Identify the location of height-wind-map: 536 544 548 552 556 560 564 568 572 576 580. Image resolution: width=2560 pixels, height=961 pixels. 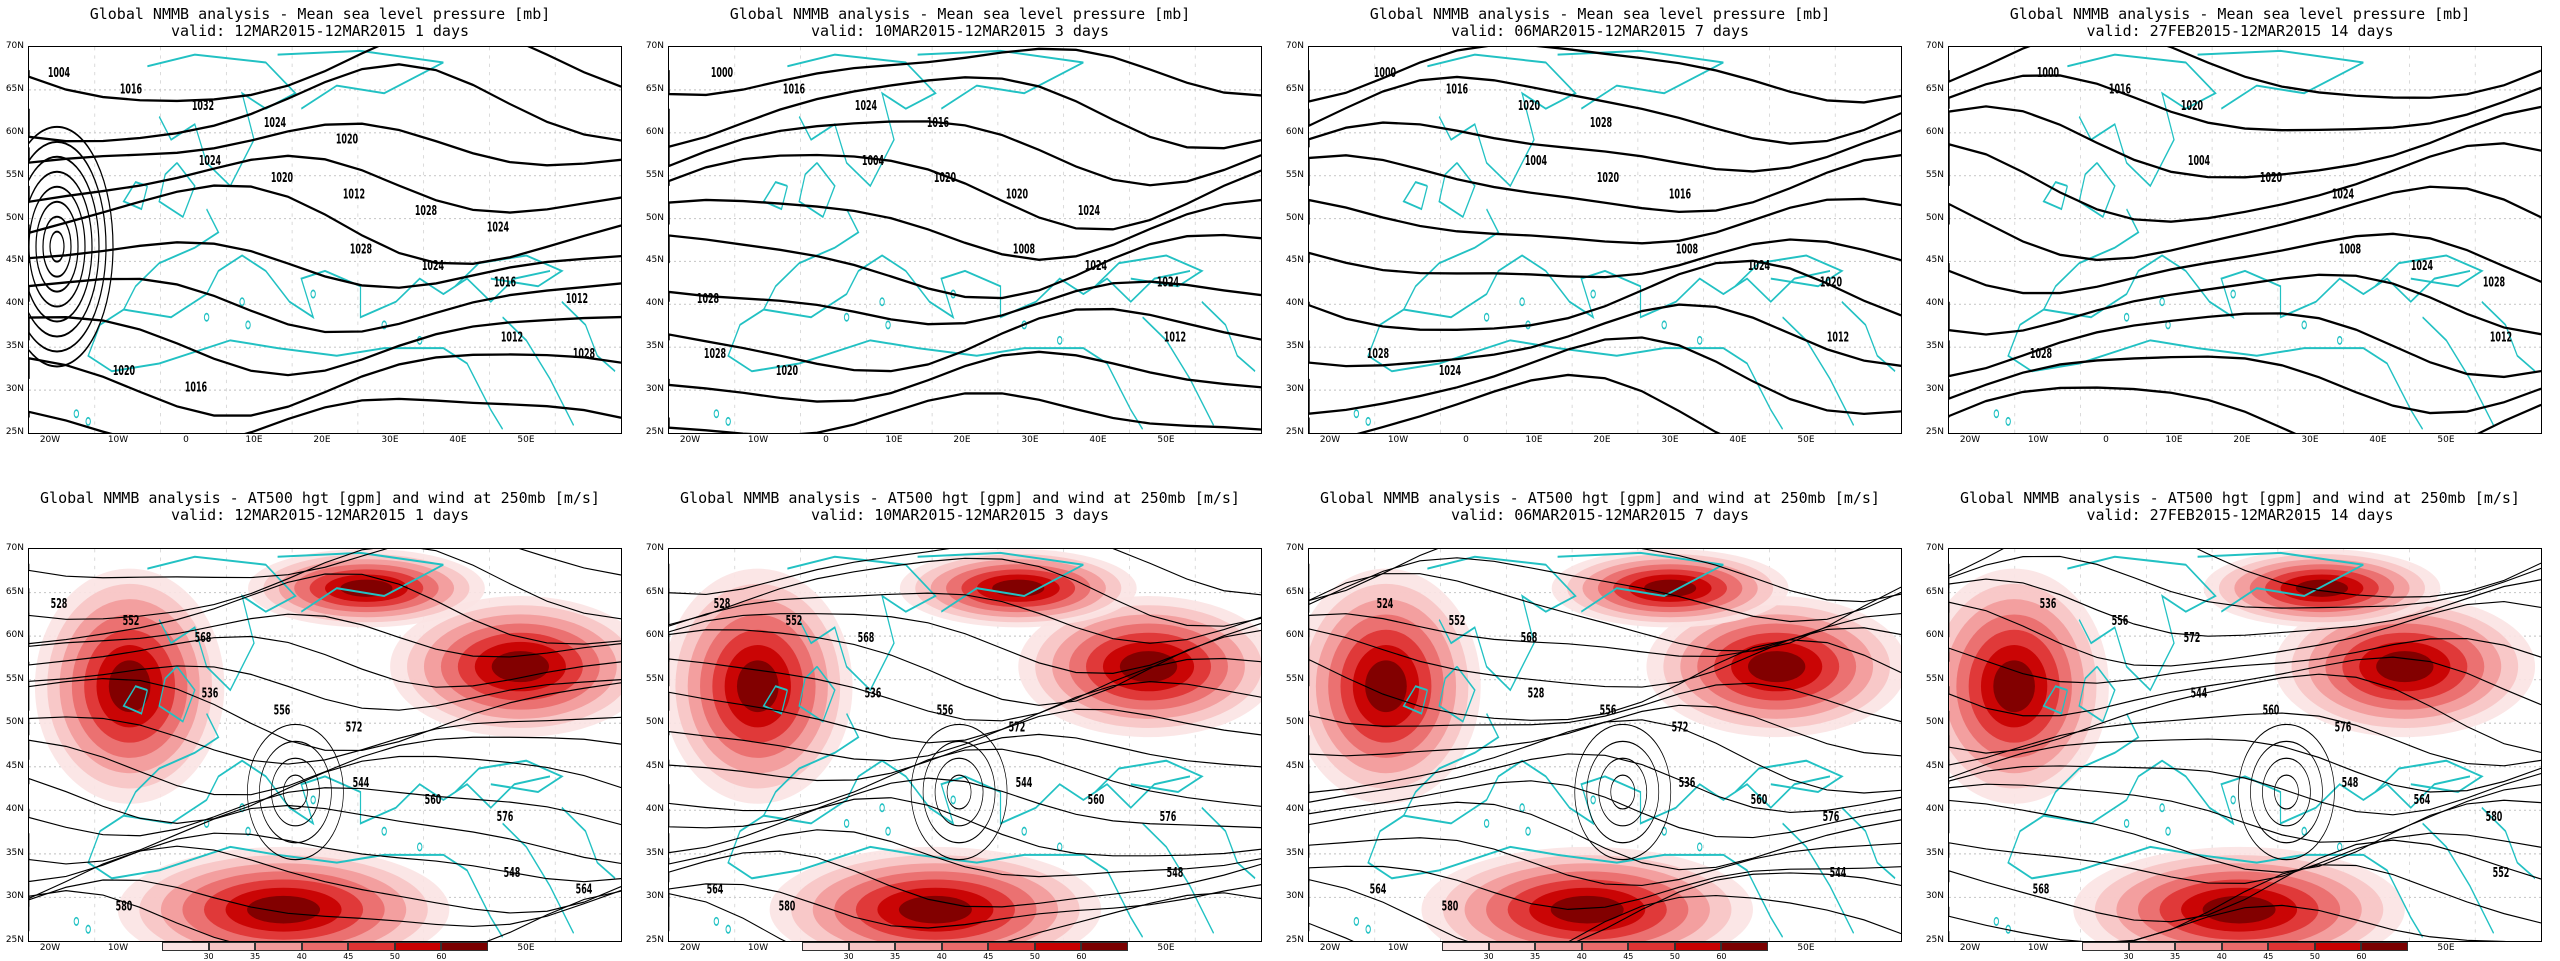
(2245, 745).